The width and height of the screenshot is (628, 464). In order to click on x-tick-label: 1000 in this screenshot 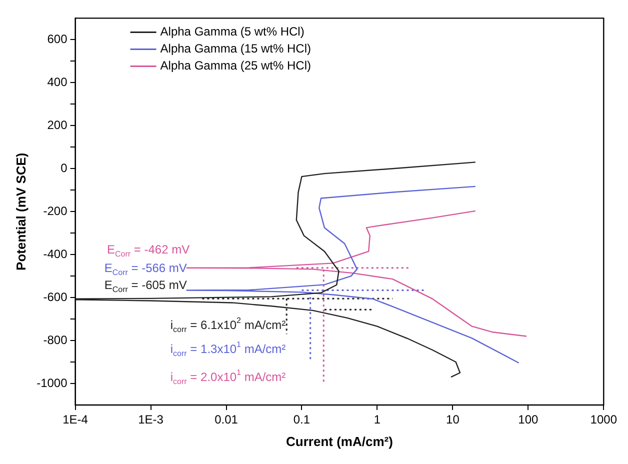, I will do `click(604, 419)`.